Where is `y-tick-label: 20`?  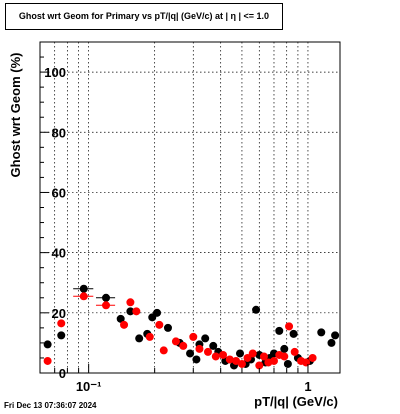
y-tick-label: 20 is located at coordinates (59, 313).